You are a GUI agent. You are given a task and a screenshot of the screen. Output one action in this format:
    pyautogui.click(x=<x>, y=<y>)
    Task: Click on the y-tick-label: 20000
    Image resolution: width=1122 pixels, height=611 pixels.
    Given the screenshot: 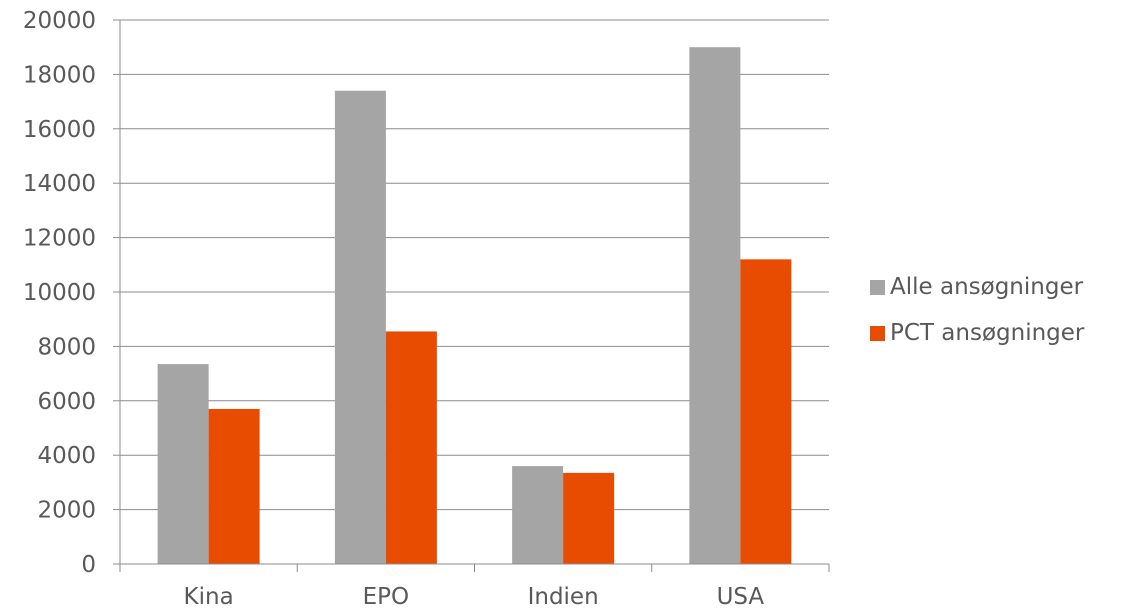 What is the action you would take?
    pyautogui.click(x=59, y=21)
    